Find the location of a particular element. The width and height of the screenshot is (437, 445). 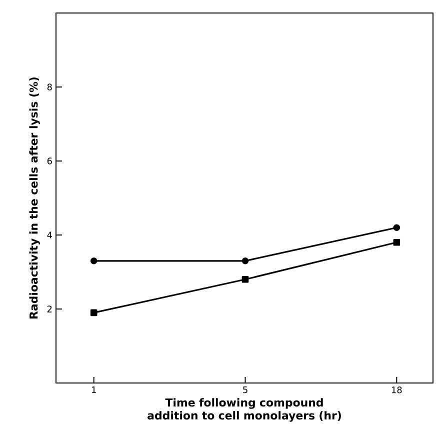

x-tick-label: 5 is located at coordinates (245, 390).